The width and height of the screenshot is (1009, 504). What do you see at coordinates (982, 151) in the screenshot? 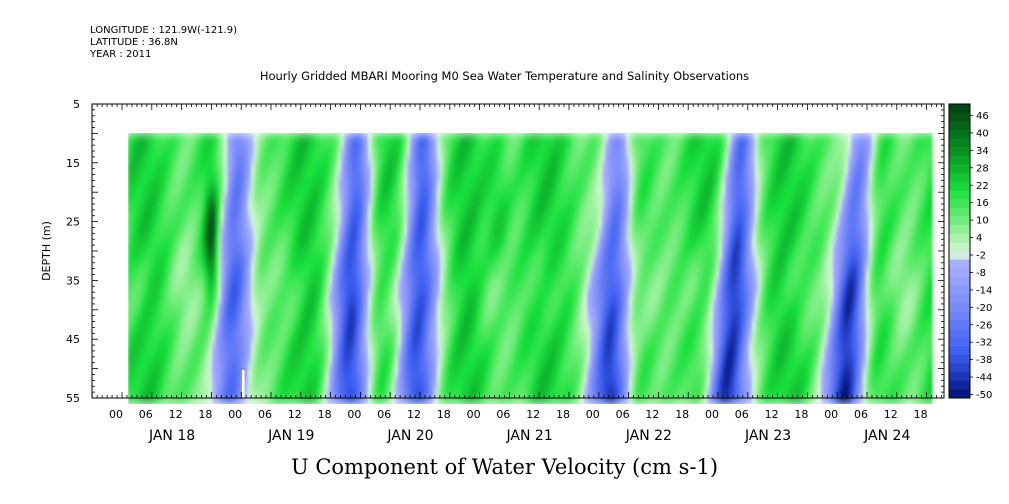
I see `colorbar-label: 34` at bounding box center [982, 151].